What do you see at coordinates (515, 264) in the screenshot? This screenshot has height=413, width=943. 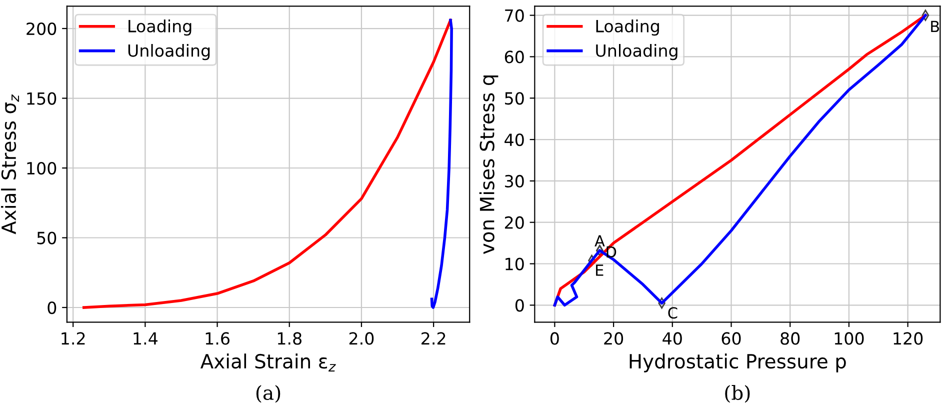 I see `y-tick-label: 10` at bounding box center [515, 264].